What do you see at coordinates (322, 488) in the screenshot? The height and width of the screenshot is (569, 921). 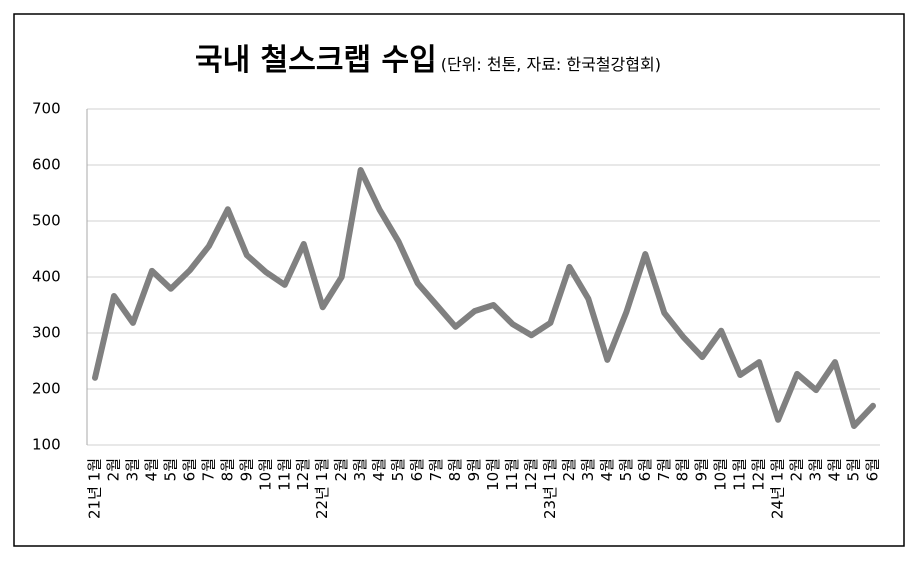 I see `x-tick-label: 22년 1월` at bounding box center [322, 488].